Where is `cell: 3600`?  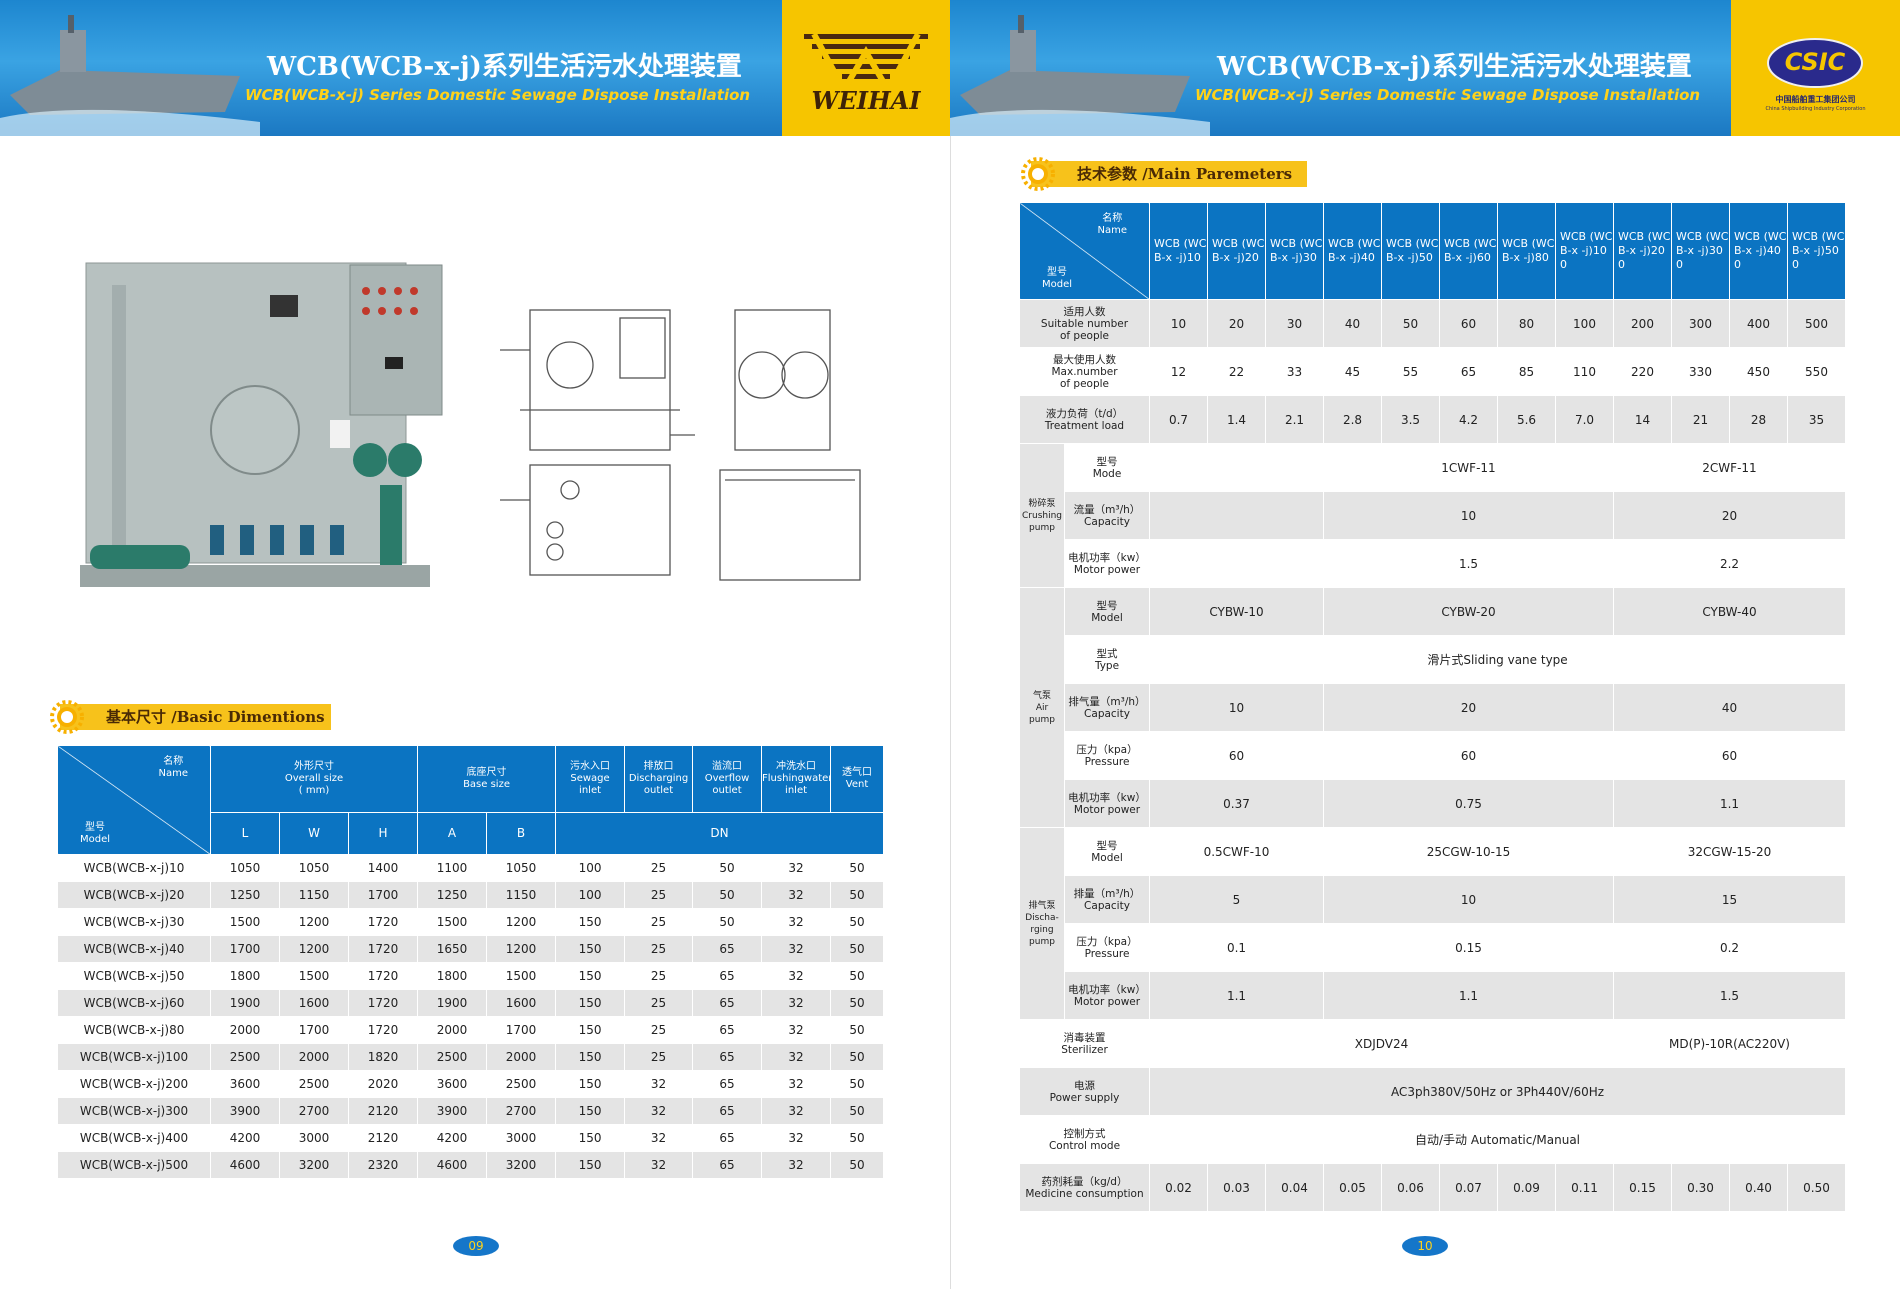
cell: 3600 is located at coordinates (245, 1084).